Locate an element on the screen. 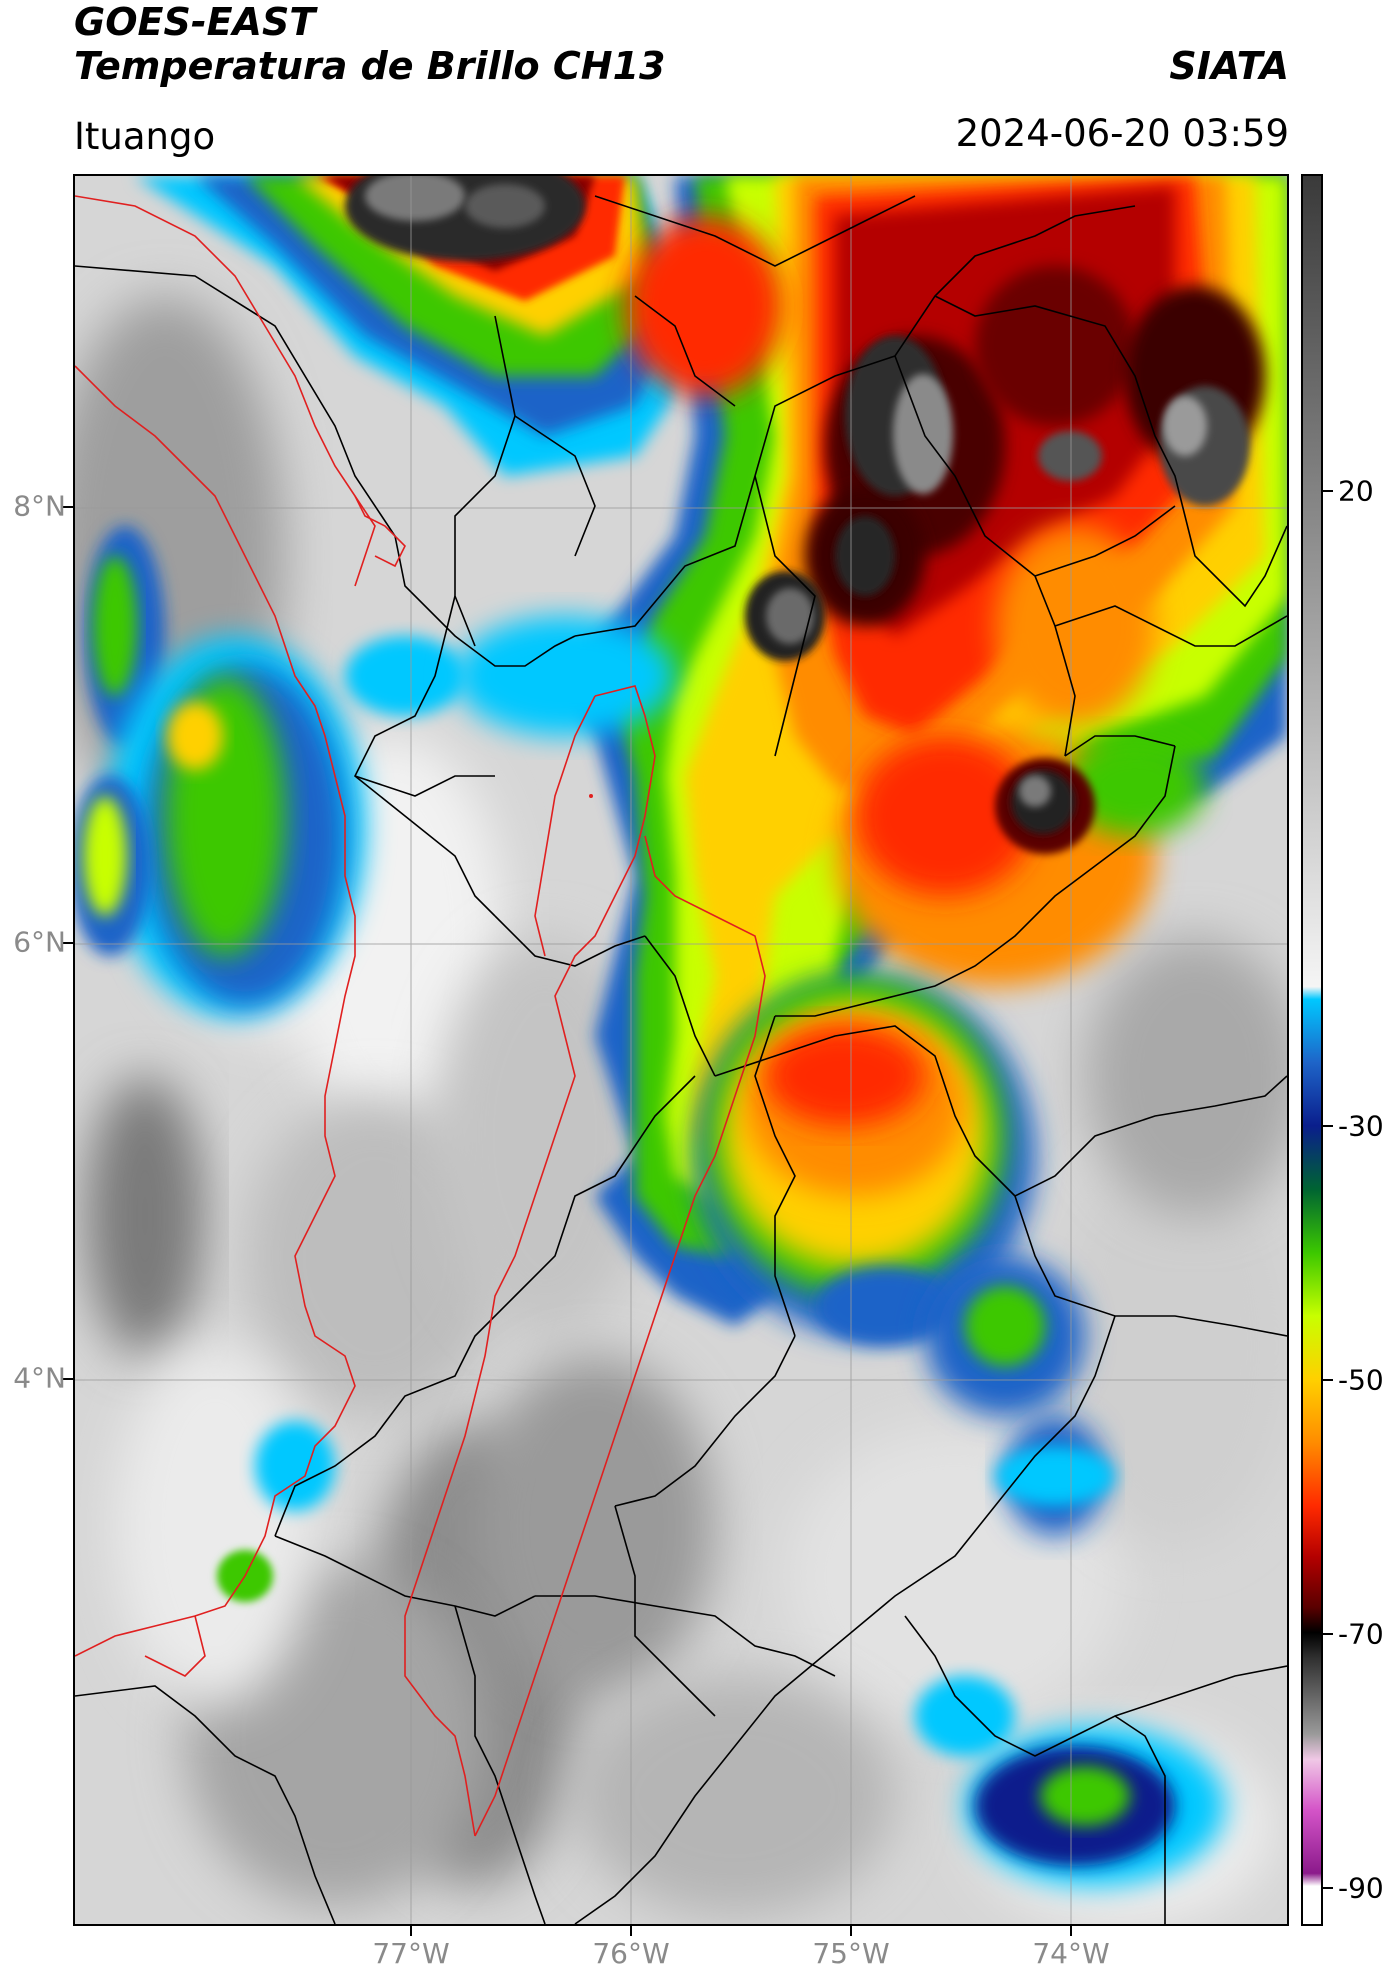 This screenshot has width=1384, height=1981. southern-storm-cell is located at coordinates (905, 1256).